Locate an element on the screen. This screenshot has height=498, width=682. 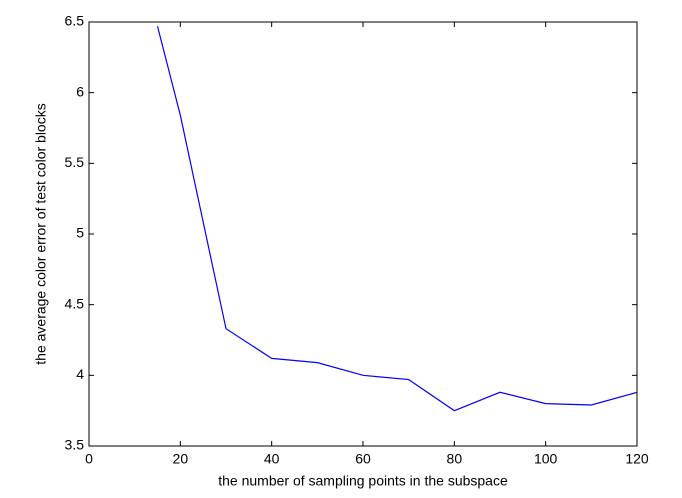
y-tick-label: 3.5 is located at coordinates (75, 445).